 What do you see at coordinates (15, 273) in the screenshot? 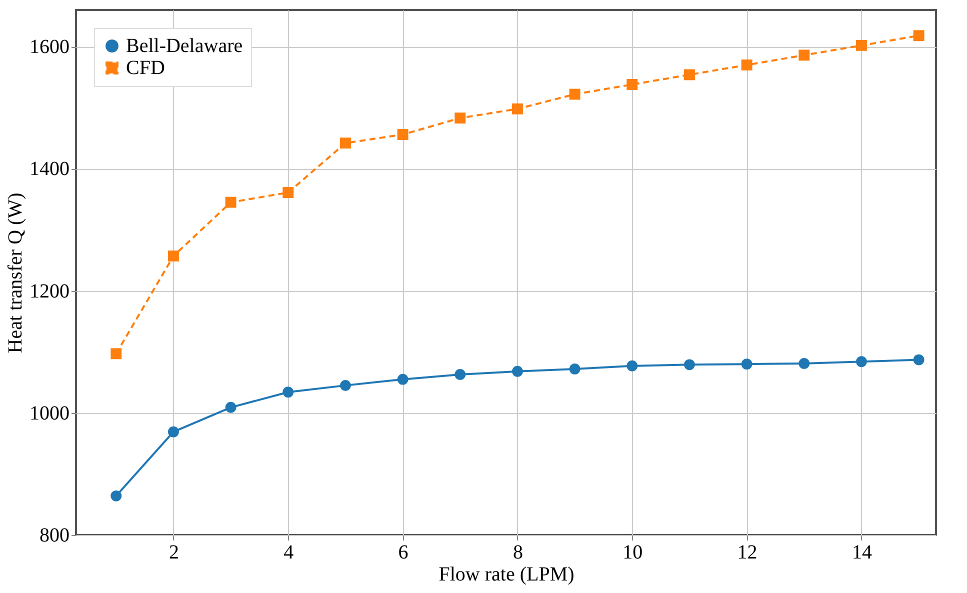
I see `y-axis-title: Heat transfer Q (W)` at bounding box center [15, 273].